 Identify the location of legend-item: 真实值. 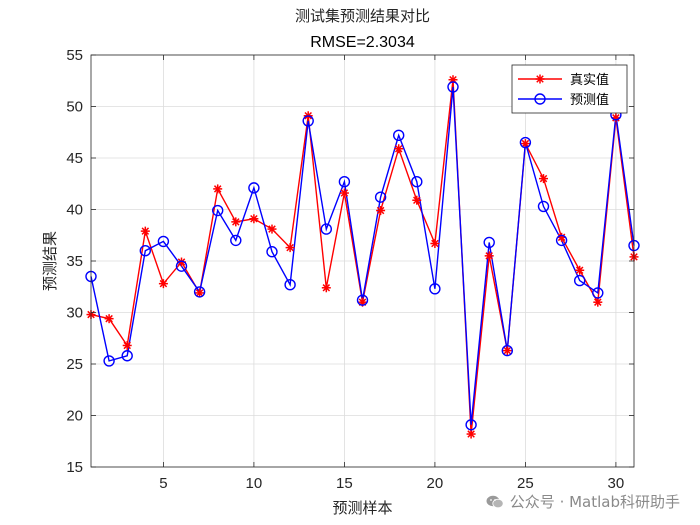
(563, 80).